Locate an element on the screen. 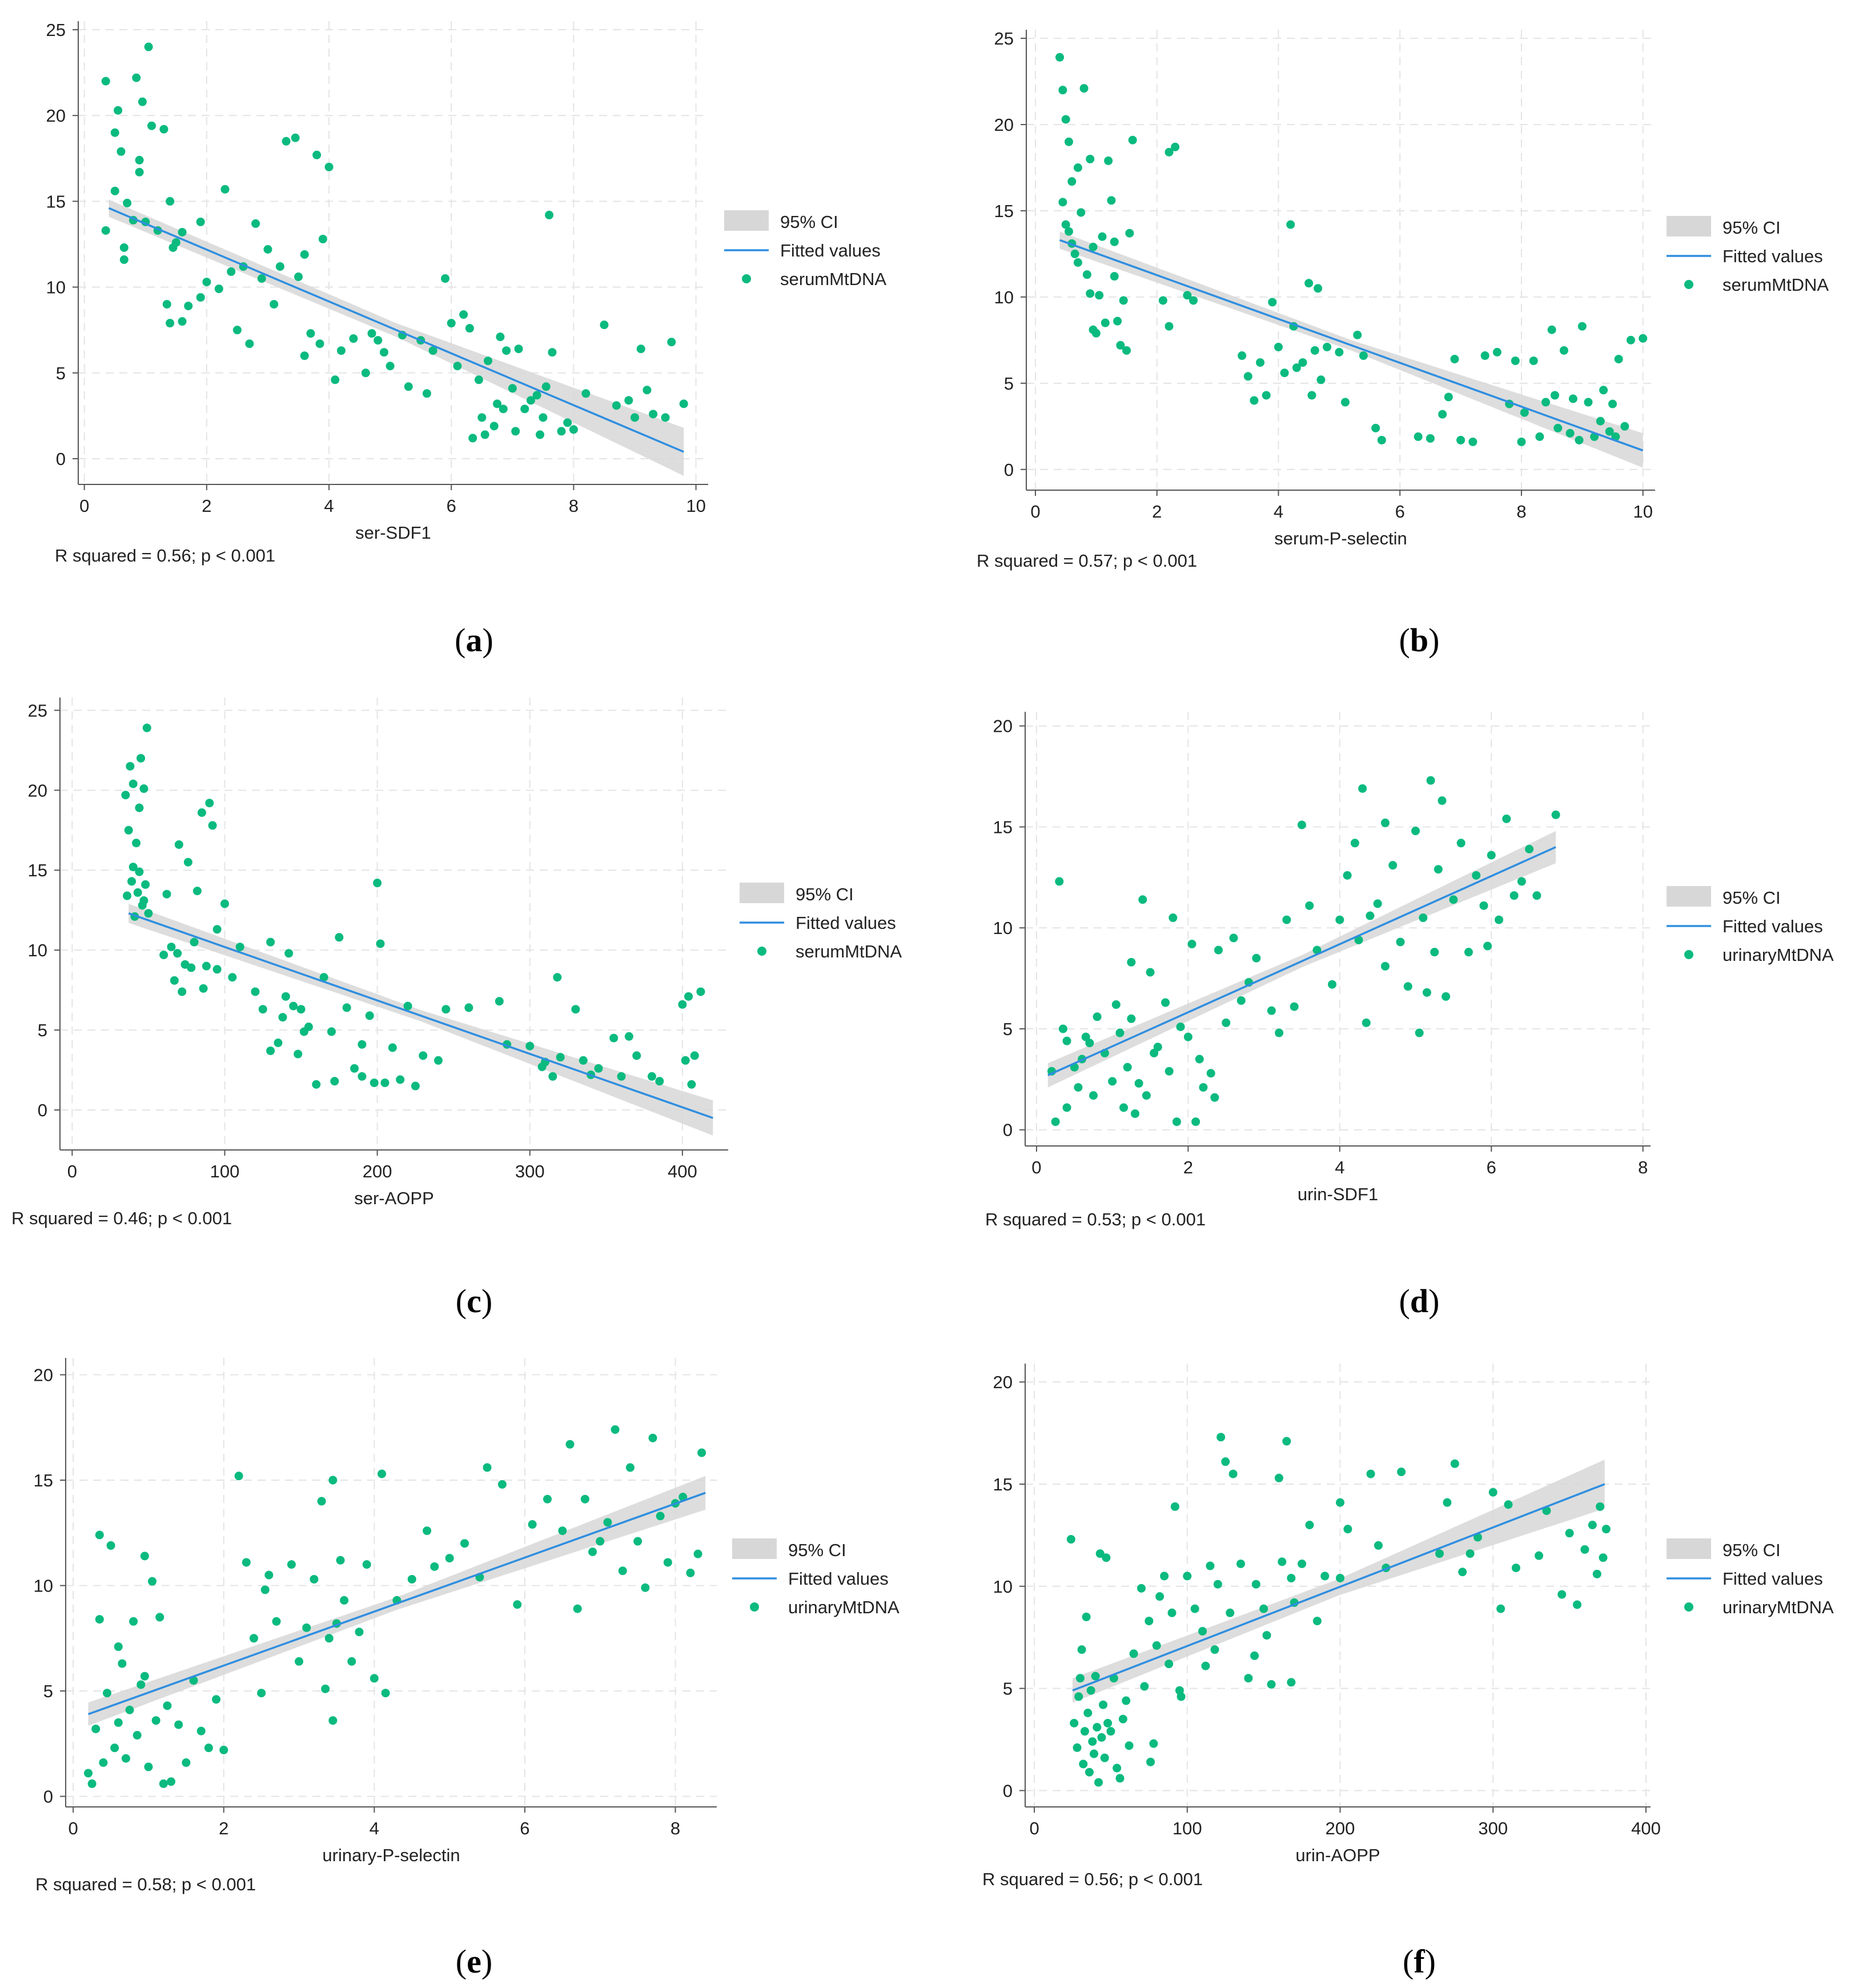  x-tick-label: 0 is located at coordinates (73, 1828).